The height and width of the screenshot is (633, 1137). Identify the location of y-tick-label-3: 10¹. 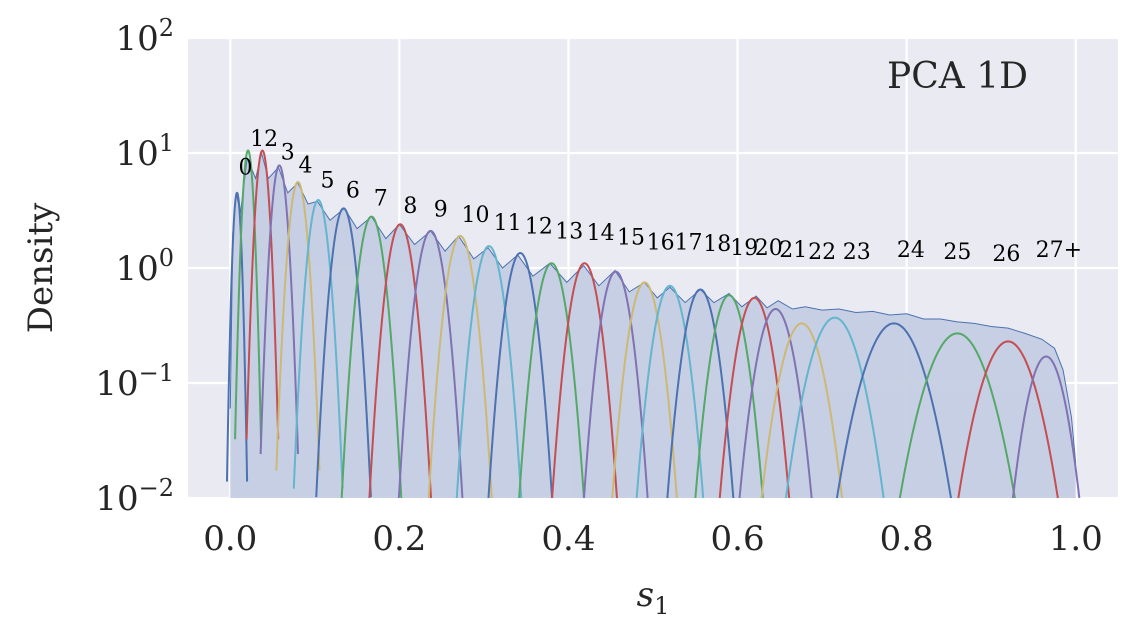
(144, 151).